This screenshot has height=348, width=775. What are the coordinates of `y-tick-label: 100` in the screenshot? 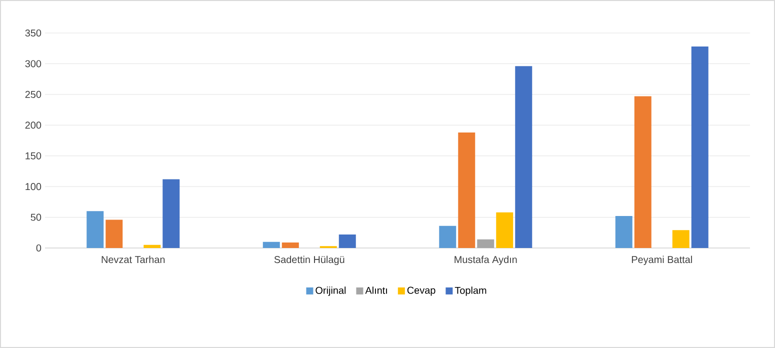 It's located at (34, 186).